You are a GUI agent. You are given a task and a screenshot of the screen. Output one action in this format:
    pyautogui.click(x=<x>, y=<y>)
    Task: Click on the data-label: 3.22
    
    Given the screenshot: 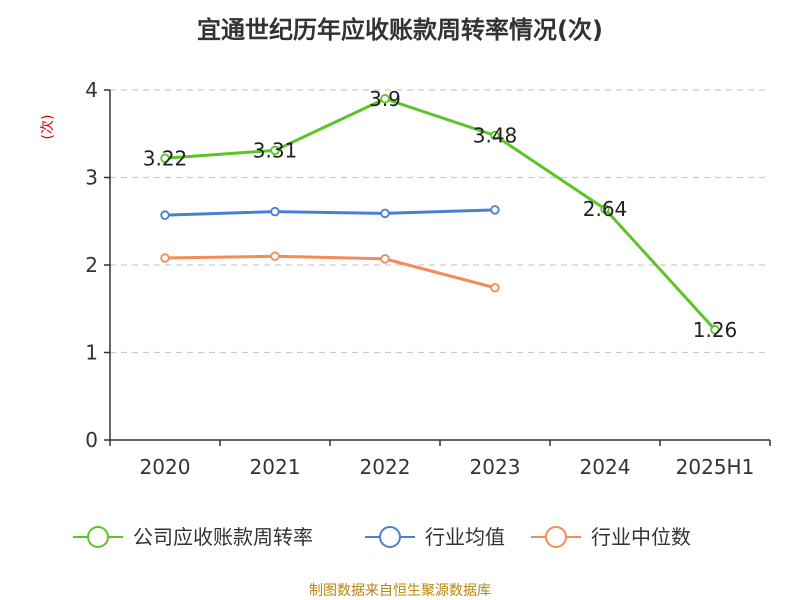 What is the action you would take?
    pyautogui.click(x=165, y=158)
    